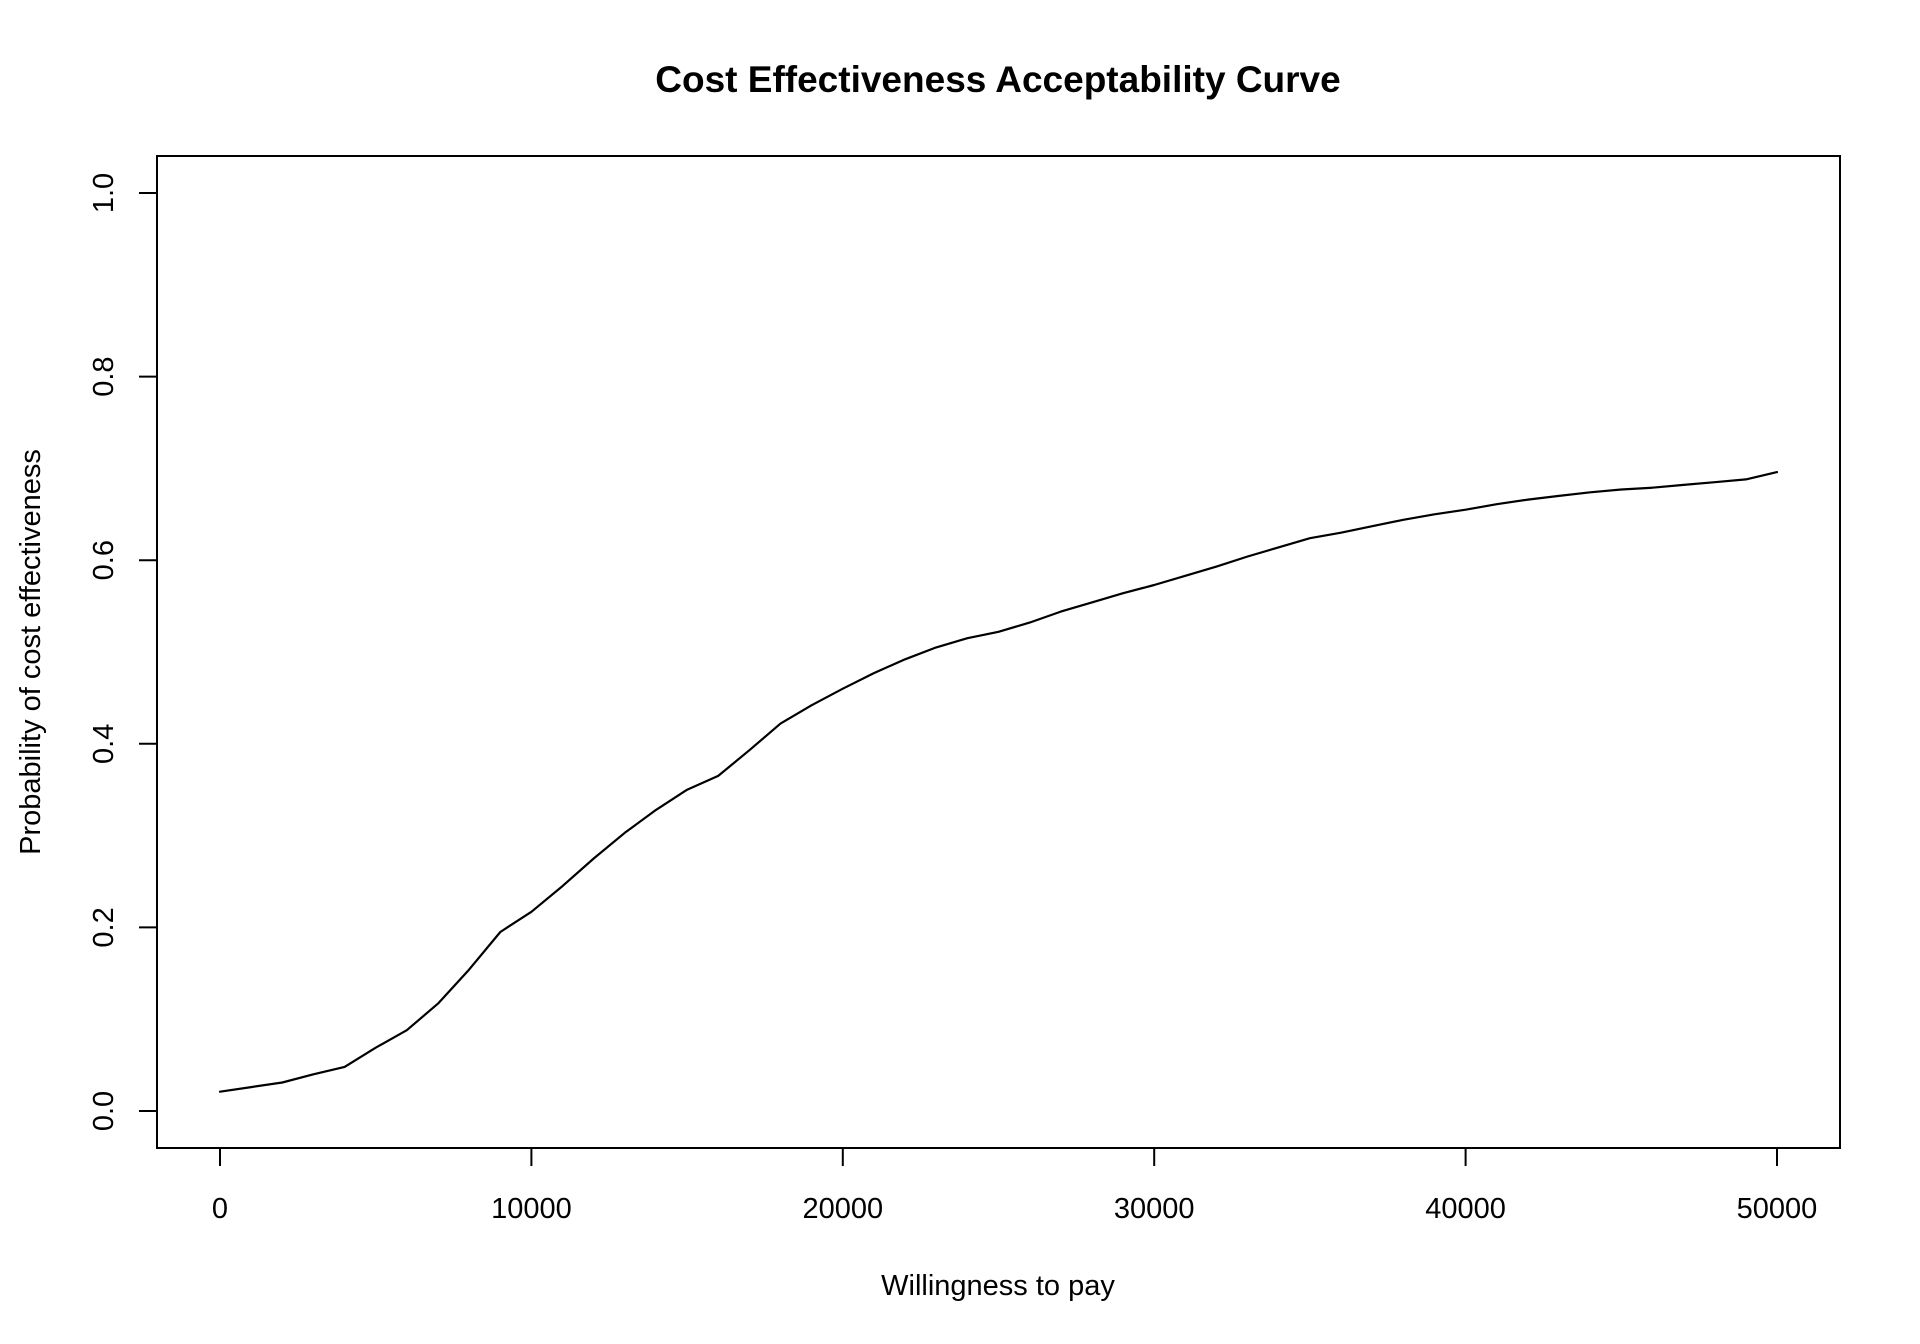 This screenshot has width=1920, height=1344. I want to click on x-tick-label: 10000, so click(531, 1209).